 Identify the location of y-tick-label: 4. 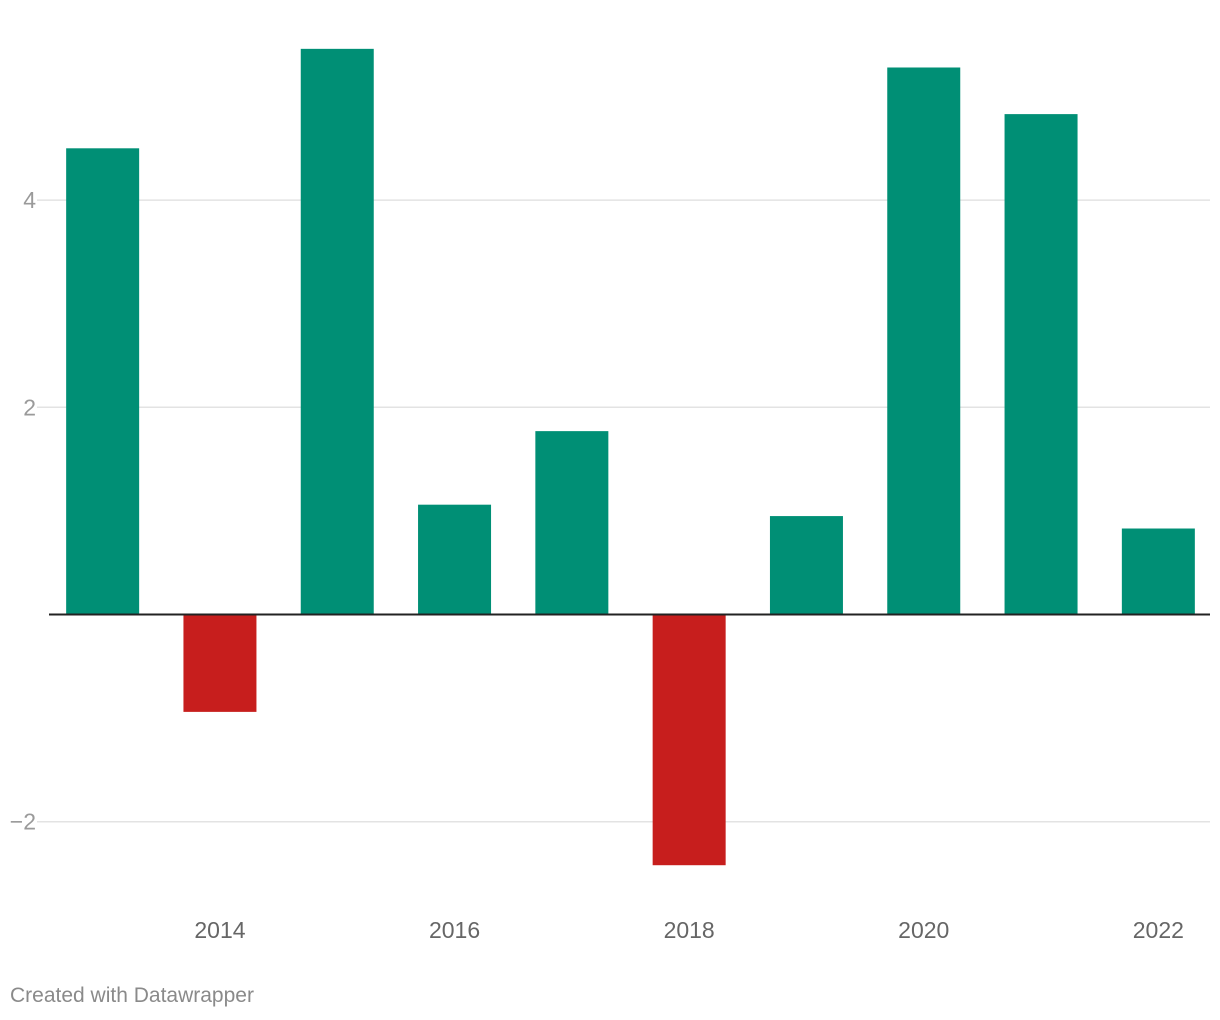
(29, 200).